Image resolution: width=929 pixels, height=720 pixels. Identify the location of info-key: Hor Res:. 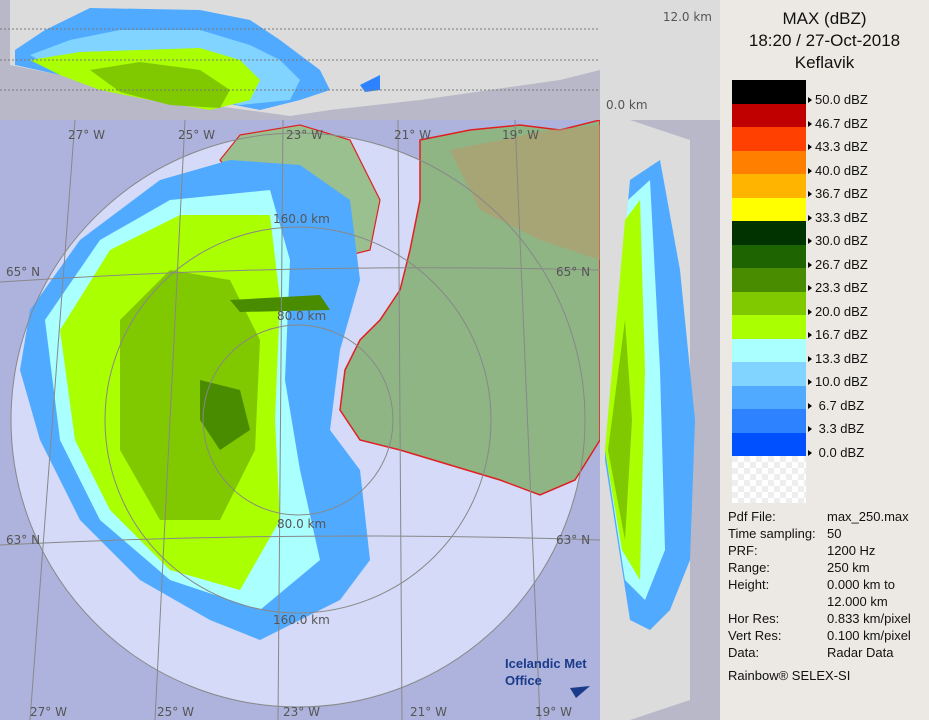
(754, 618).